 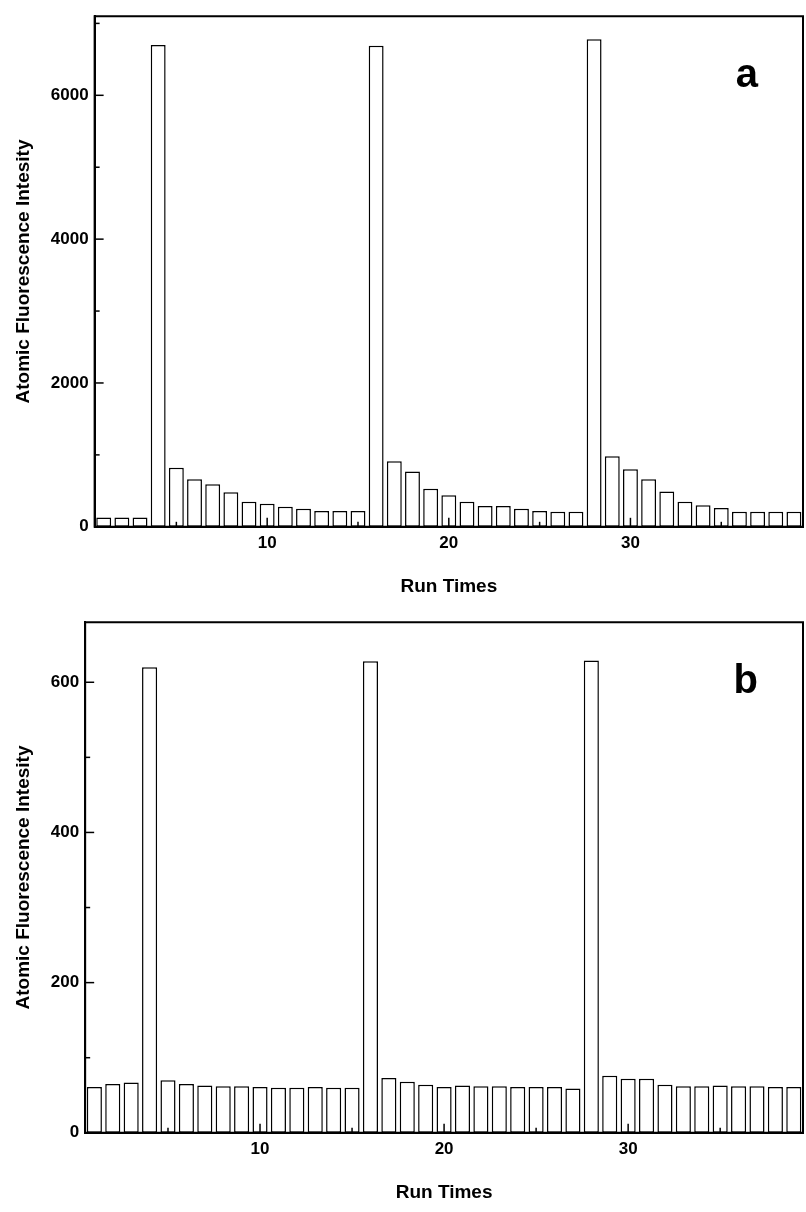 I want to click on y-tick-label: 400, so click(x=65, y=832).